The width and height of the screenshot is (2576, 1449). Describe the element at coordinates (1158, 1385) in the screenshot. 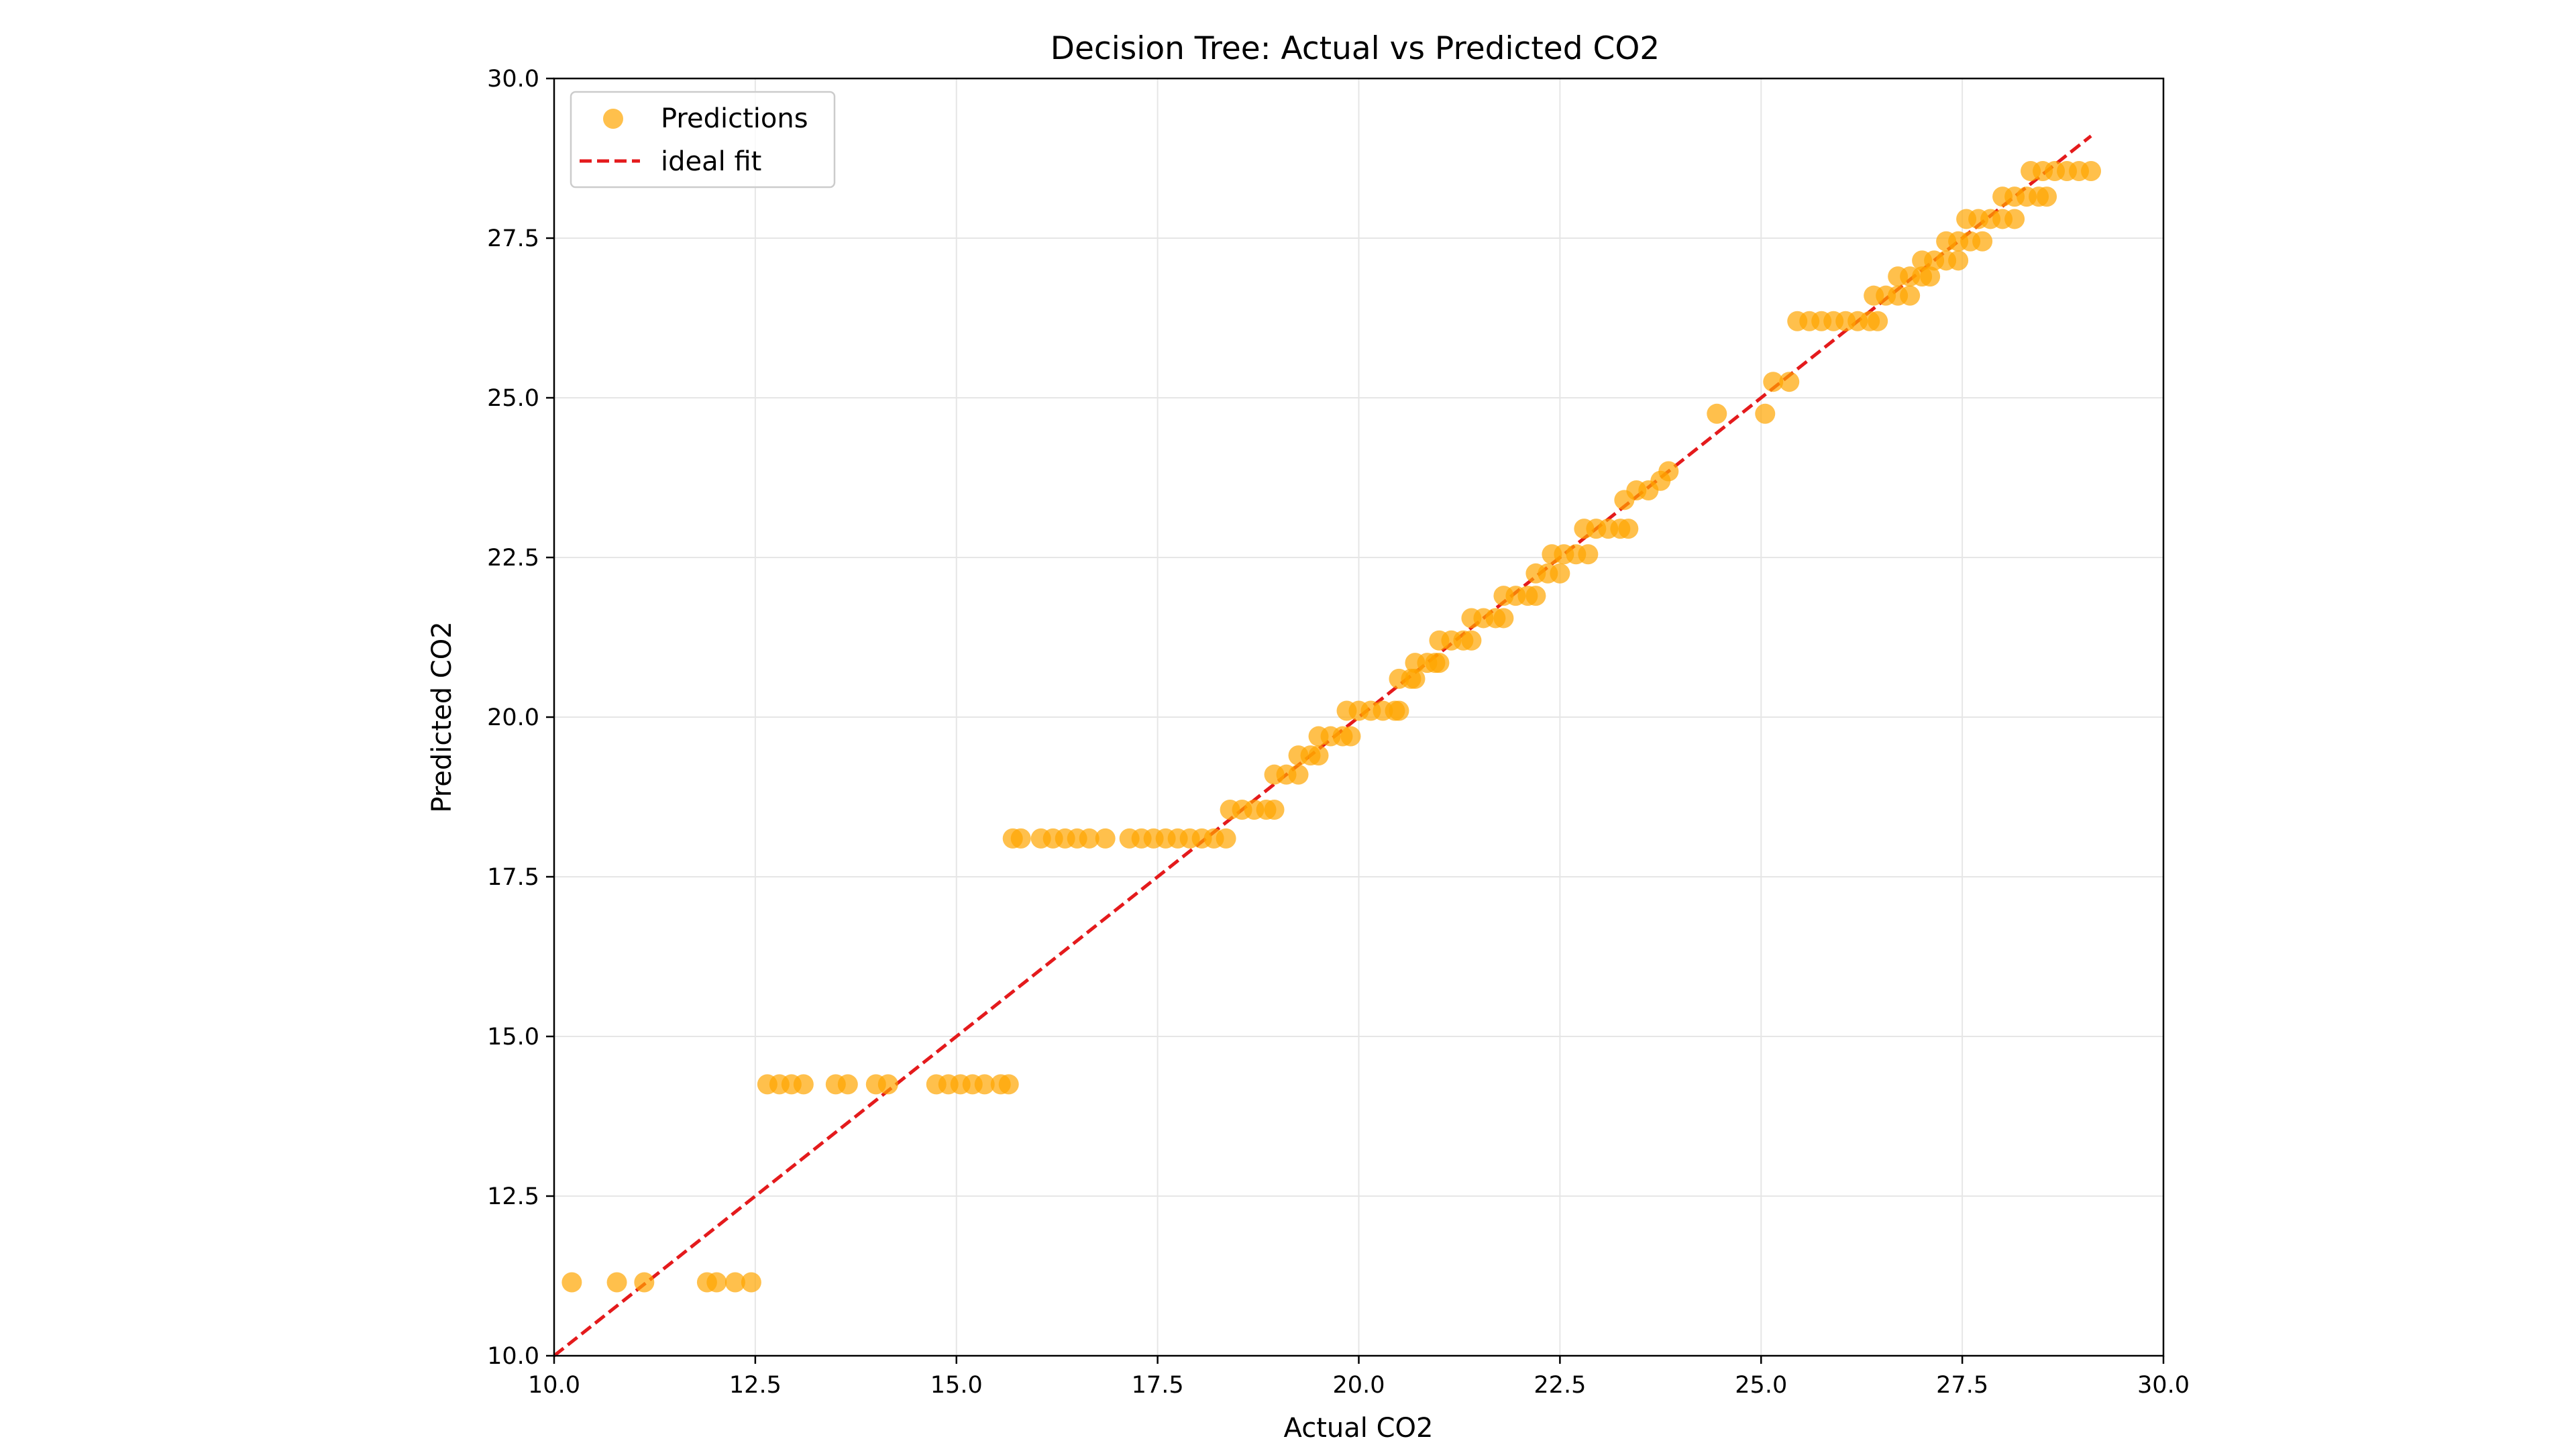

I see `x-tick-label: 17.5` at that location.